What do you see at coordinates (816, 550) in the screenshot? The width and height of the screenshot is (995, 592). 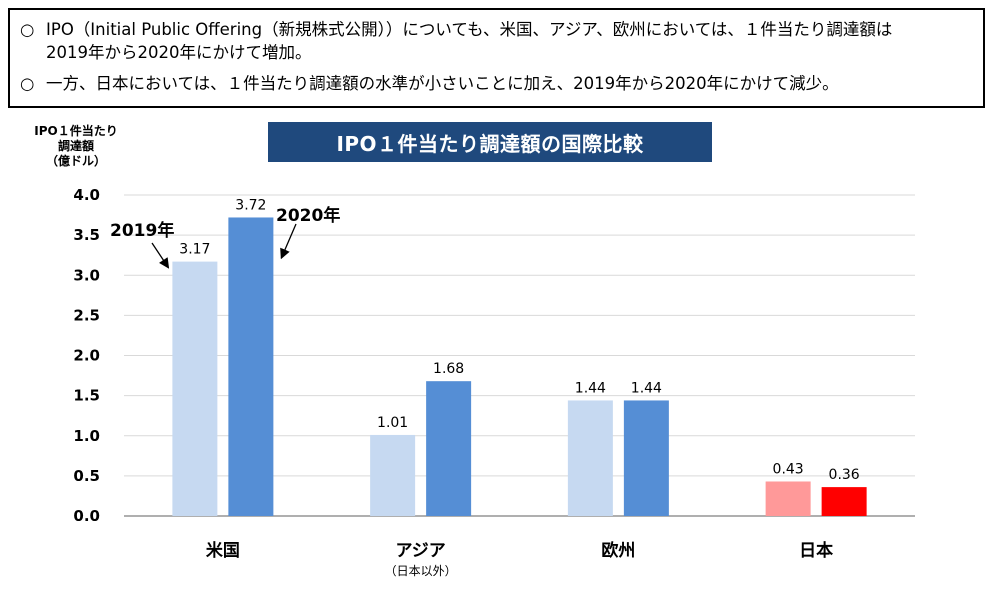 I see `x-tick-label: 日本` at bounding box center [816, 550].